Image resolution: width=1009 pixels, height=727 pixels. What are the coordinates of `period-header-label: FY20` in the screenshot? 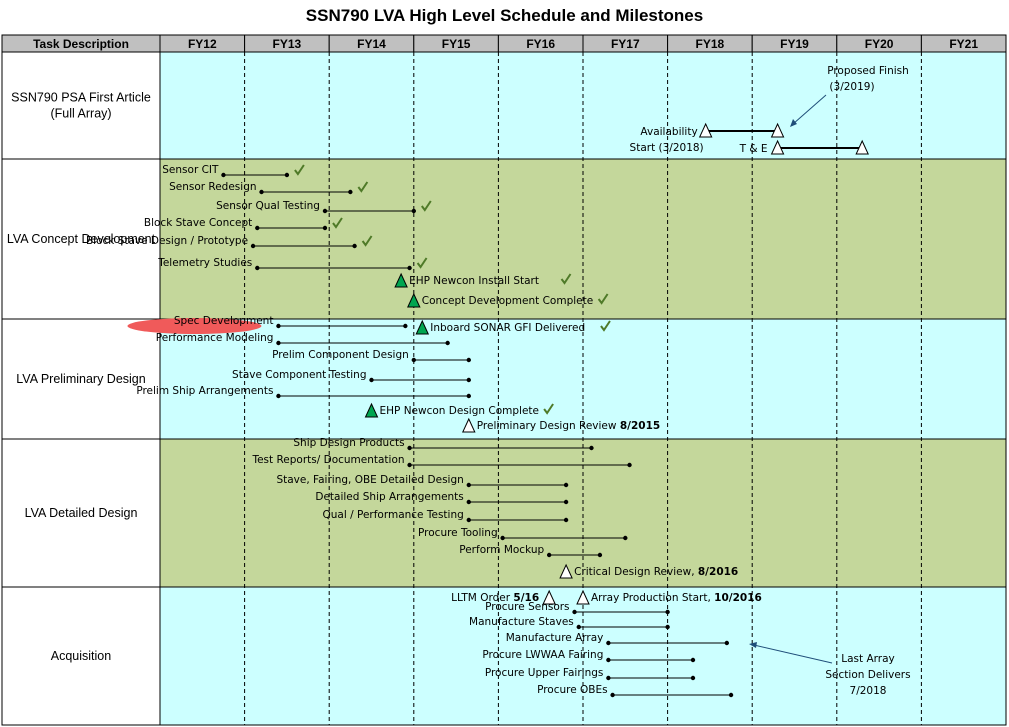 It's located at (879, 44).